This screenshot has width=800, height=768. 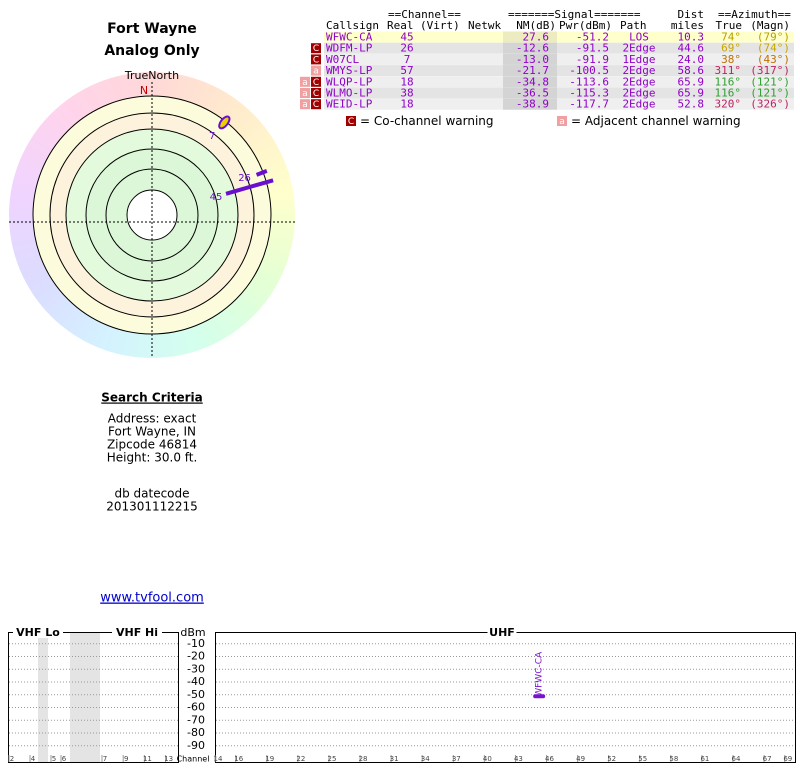 I want to click on table-cell: LOS, so click(x=639, y=37).